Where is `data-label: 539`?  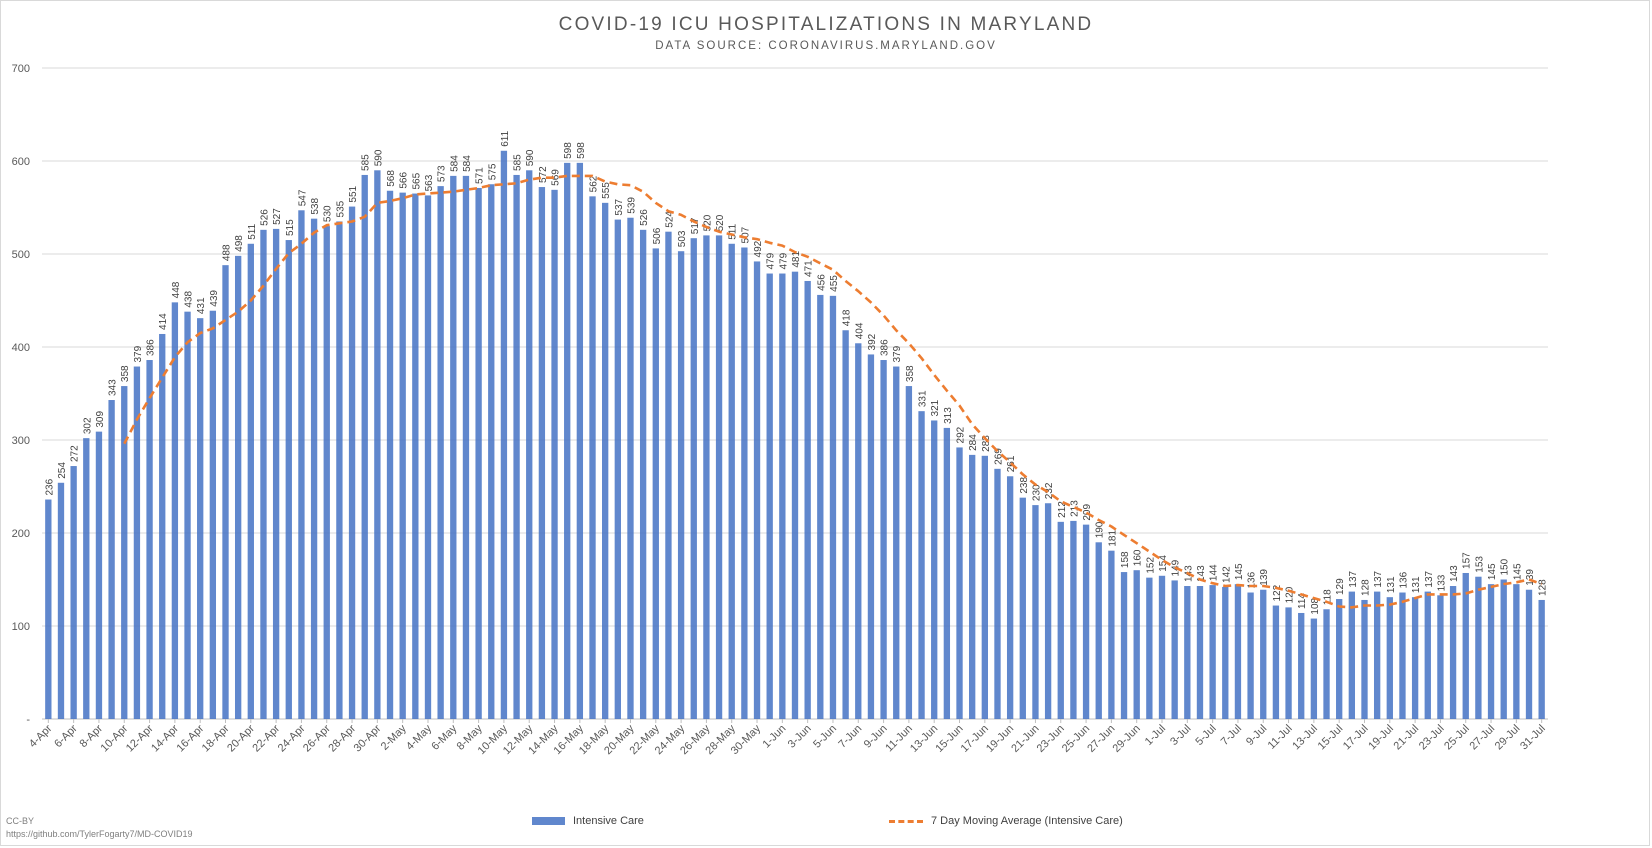
data-label: 539 is located at coordinates (631, 205).